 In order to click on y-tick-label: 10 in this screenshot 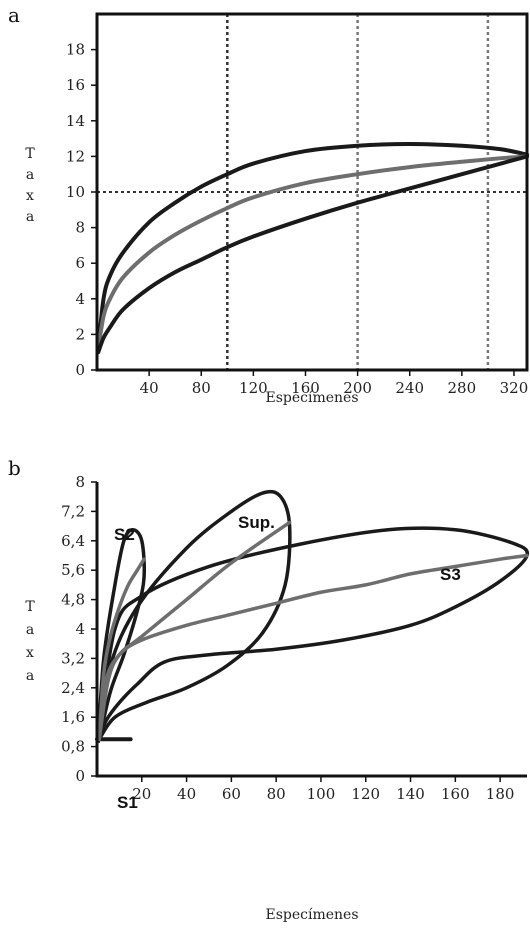, I will do `click(75, 192)`.